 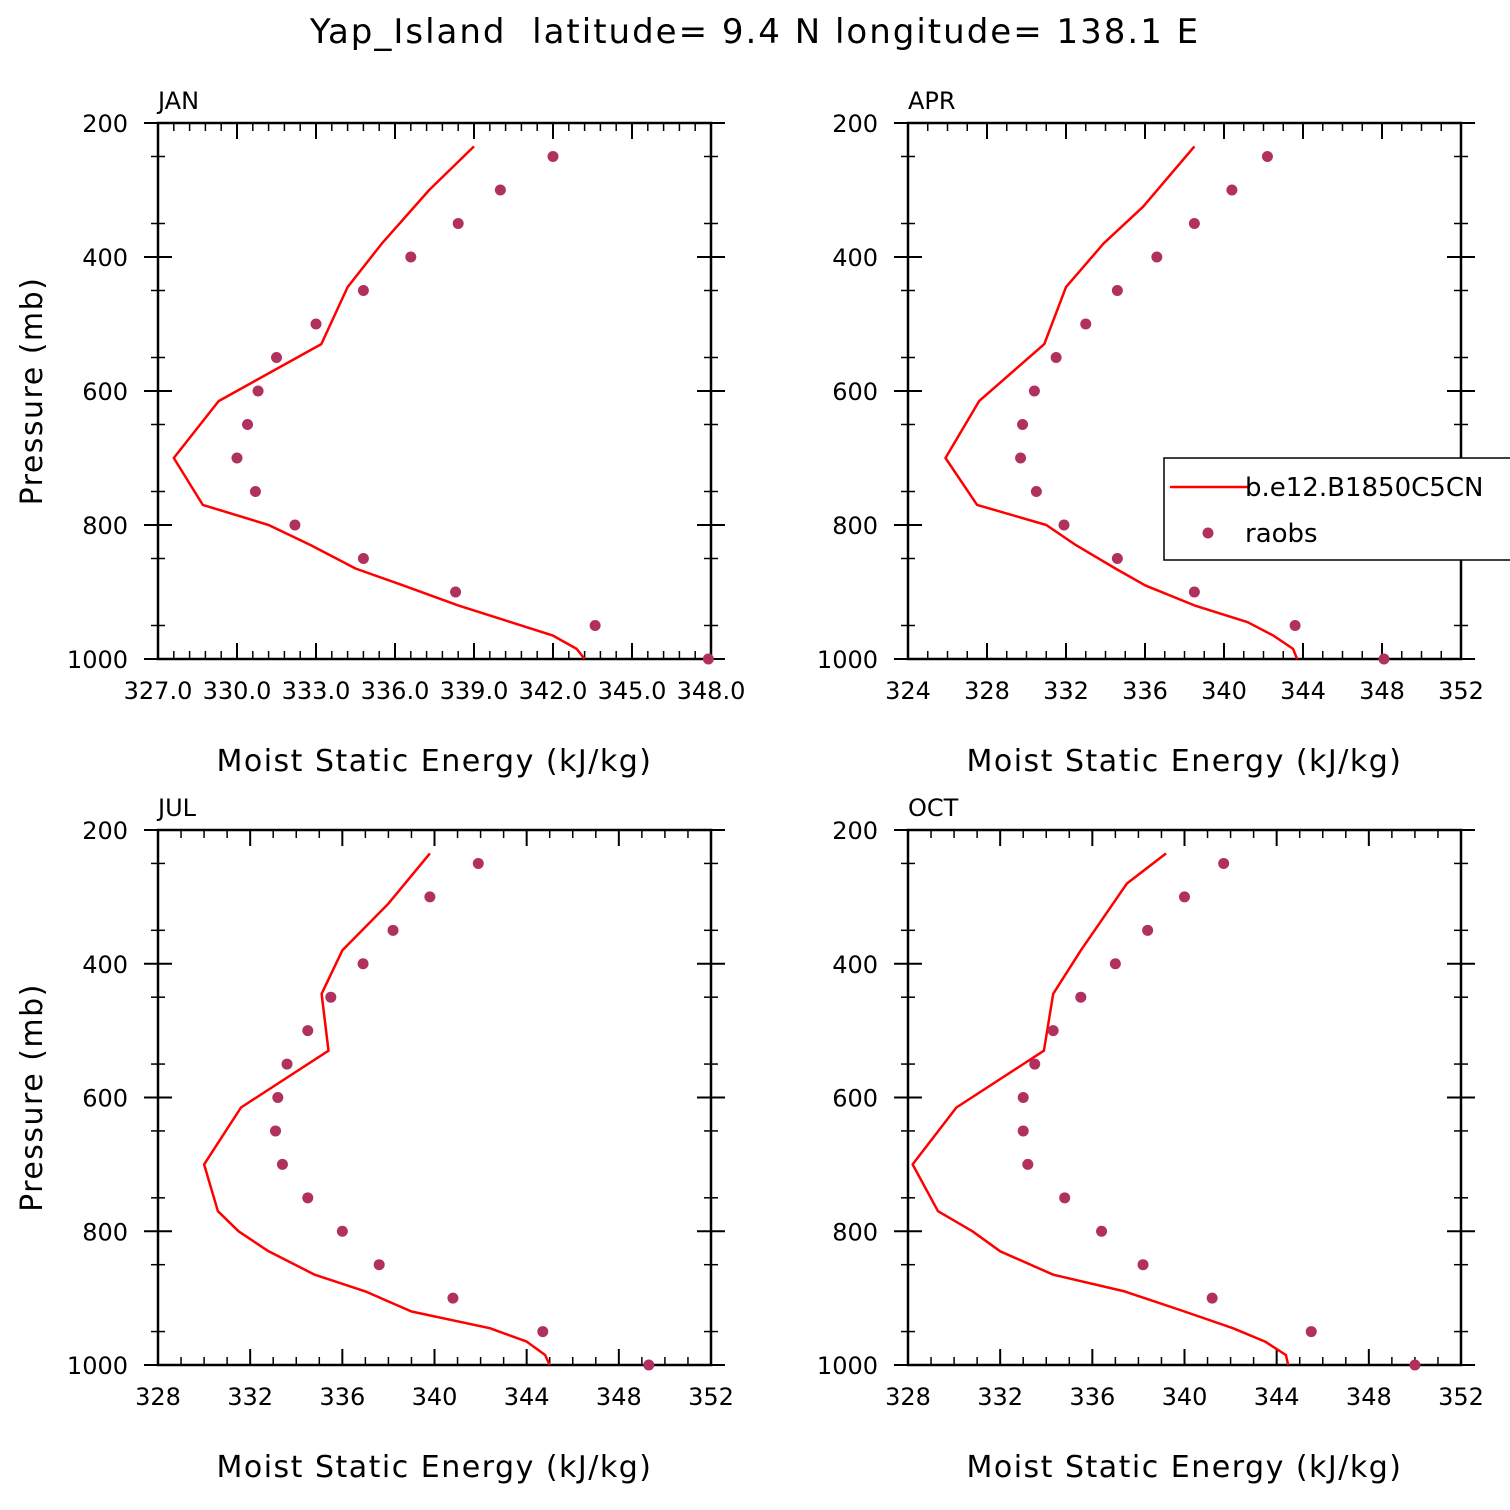 What do you see at coordinates (158, 691) in the screenshot?
I see `x-tick-label: 327.0` at bounding box center [158, 691].